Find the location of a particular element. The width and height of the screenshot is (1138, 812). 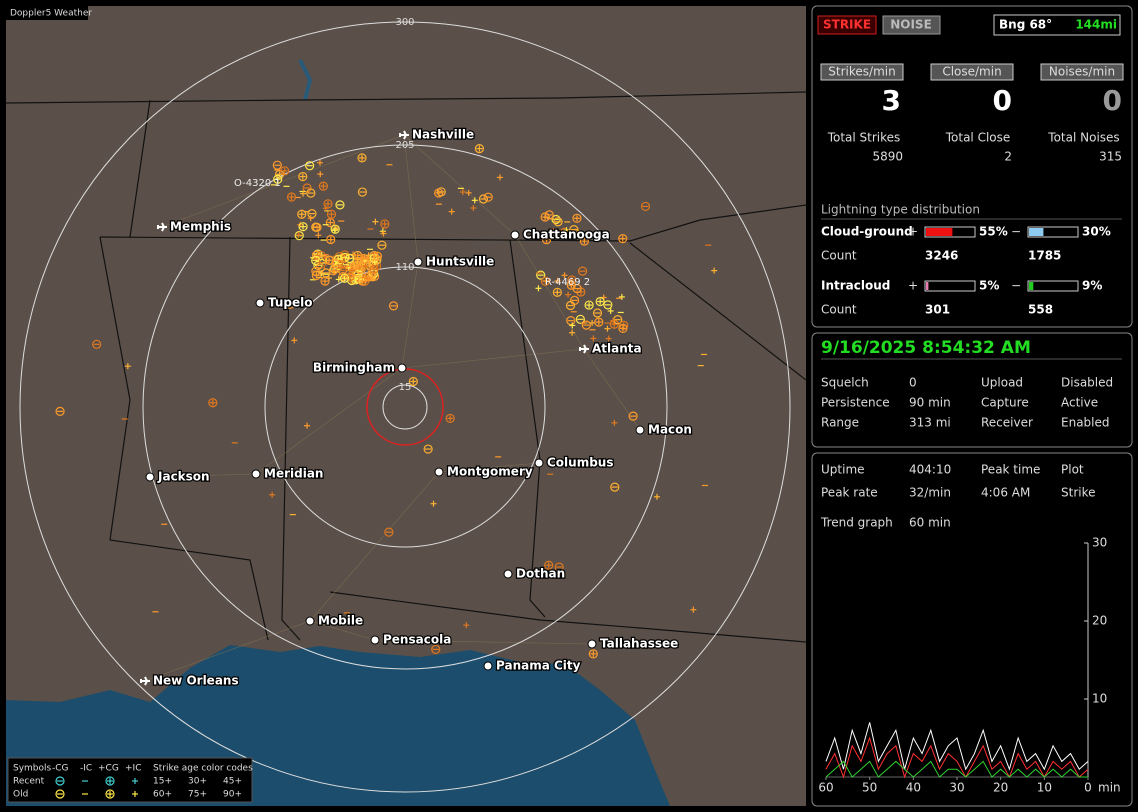

setting-value: 0 is located at coordinates (913, 383).